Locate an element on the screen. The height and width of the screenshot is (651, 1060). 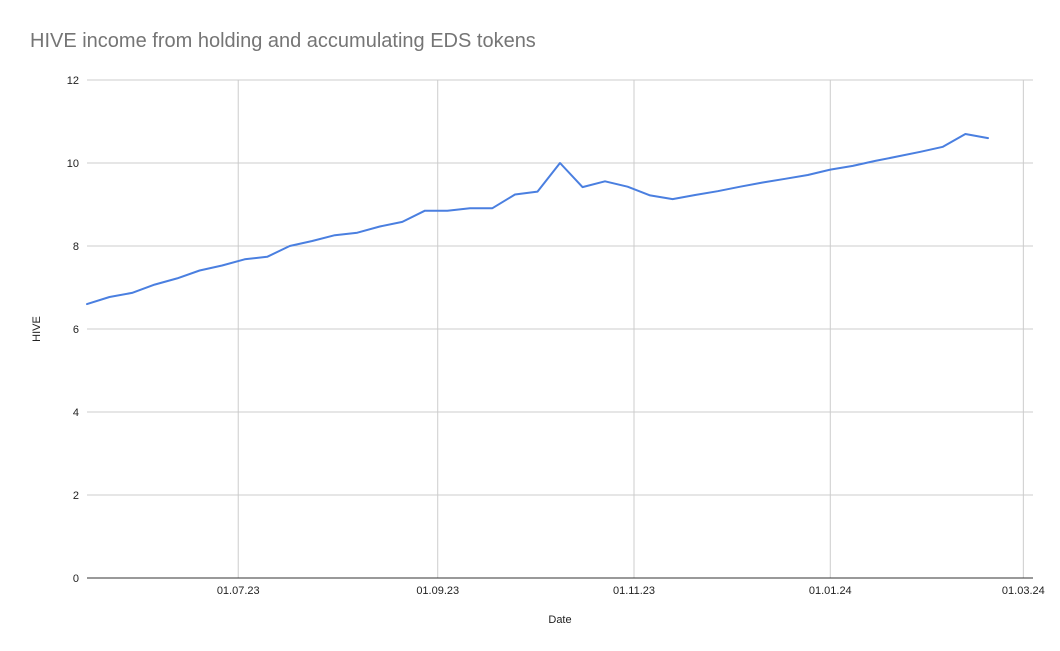
x-axis-title: Date is located at coordinates (559, 620).